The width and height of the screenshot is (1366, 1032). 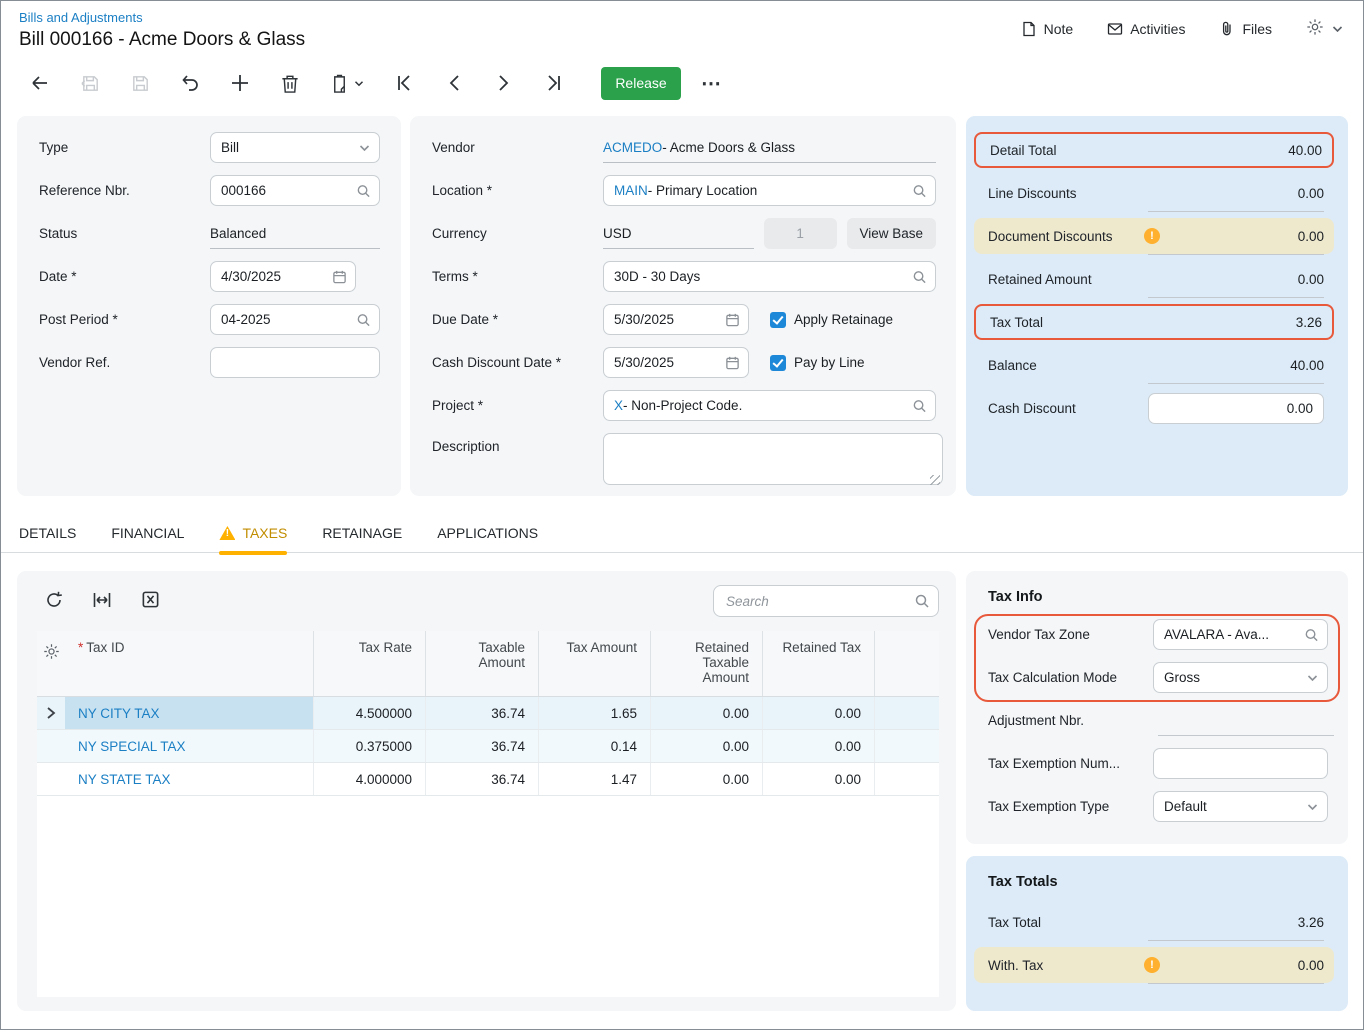 What do you see at coordinates (58, 233) in the screenshot?
I see `status-label: Status` at bounding box center [58, 233].